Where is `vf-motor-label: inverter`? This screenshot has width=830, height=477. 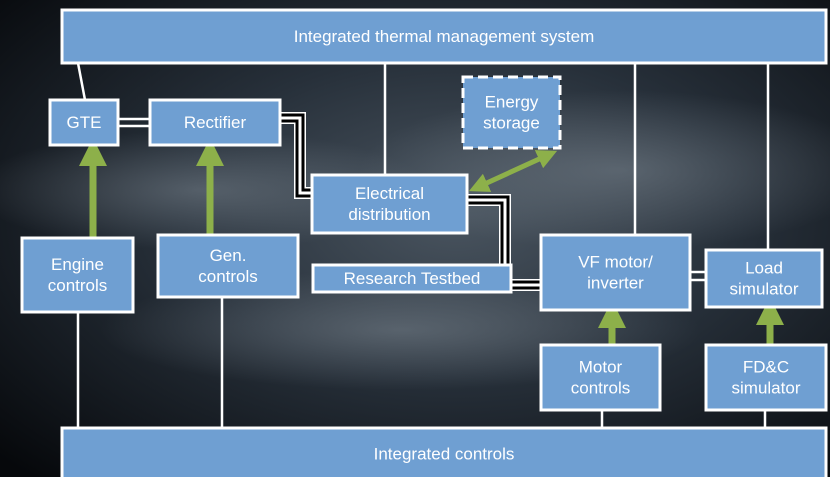 vf-motor-label: inverter is located at coordinates (615, 282).